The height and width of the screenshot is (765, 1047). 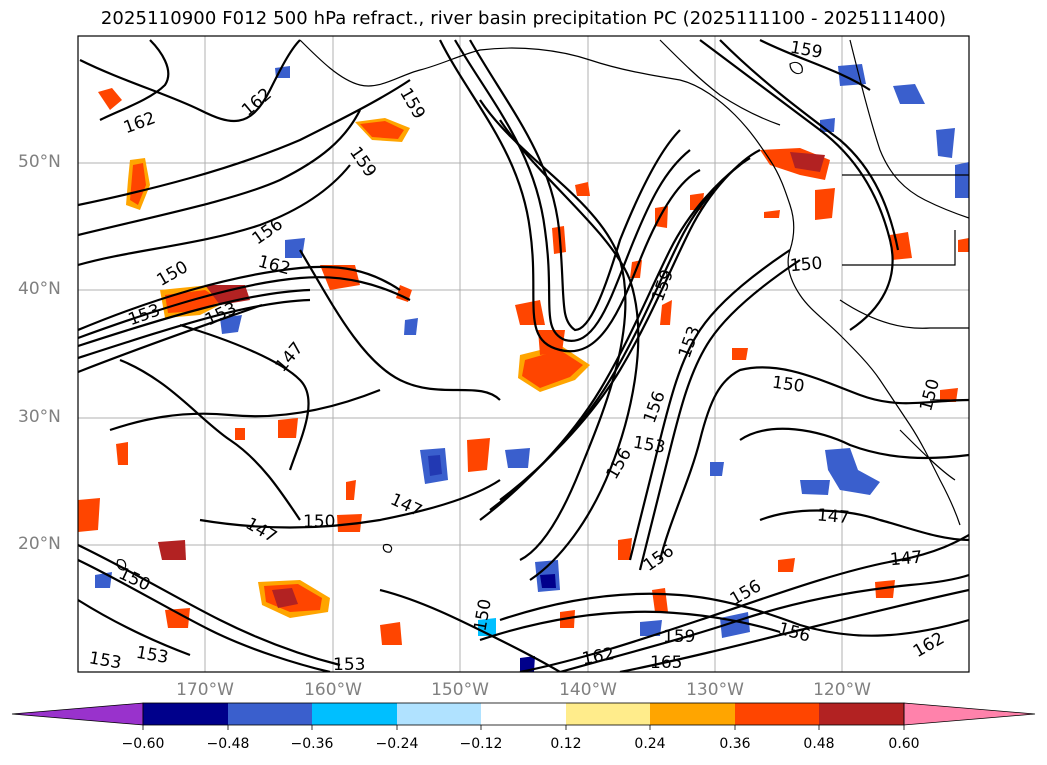 I want to click on lon-label: 130°W, so click(x=715, y=690).